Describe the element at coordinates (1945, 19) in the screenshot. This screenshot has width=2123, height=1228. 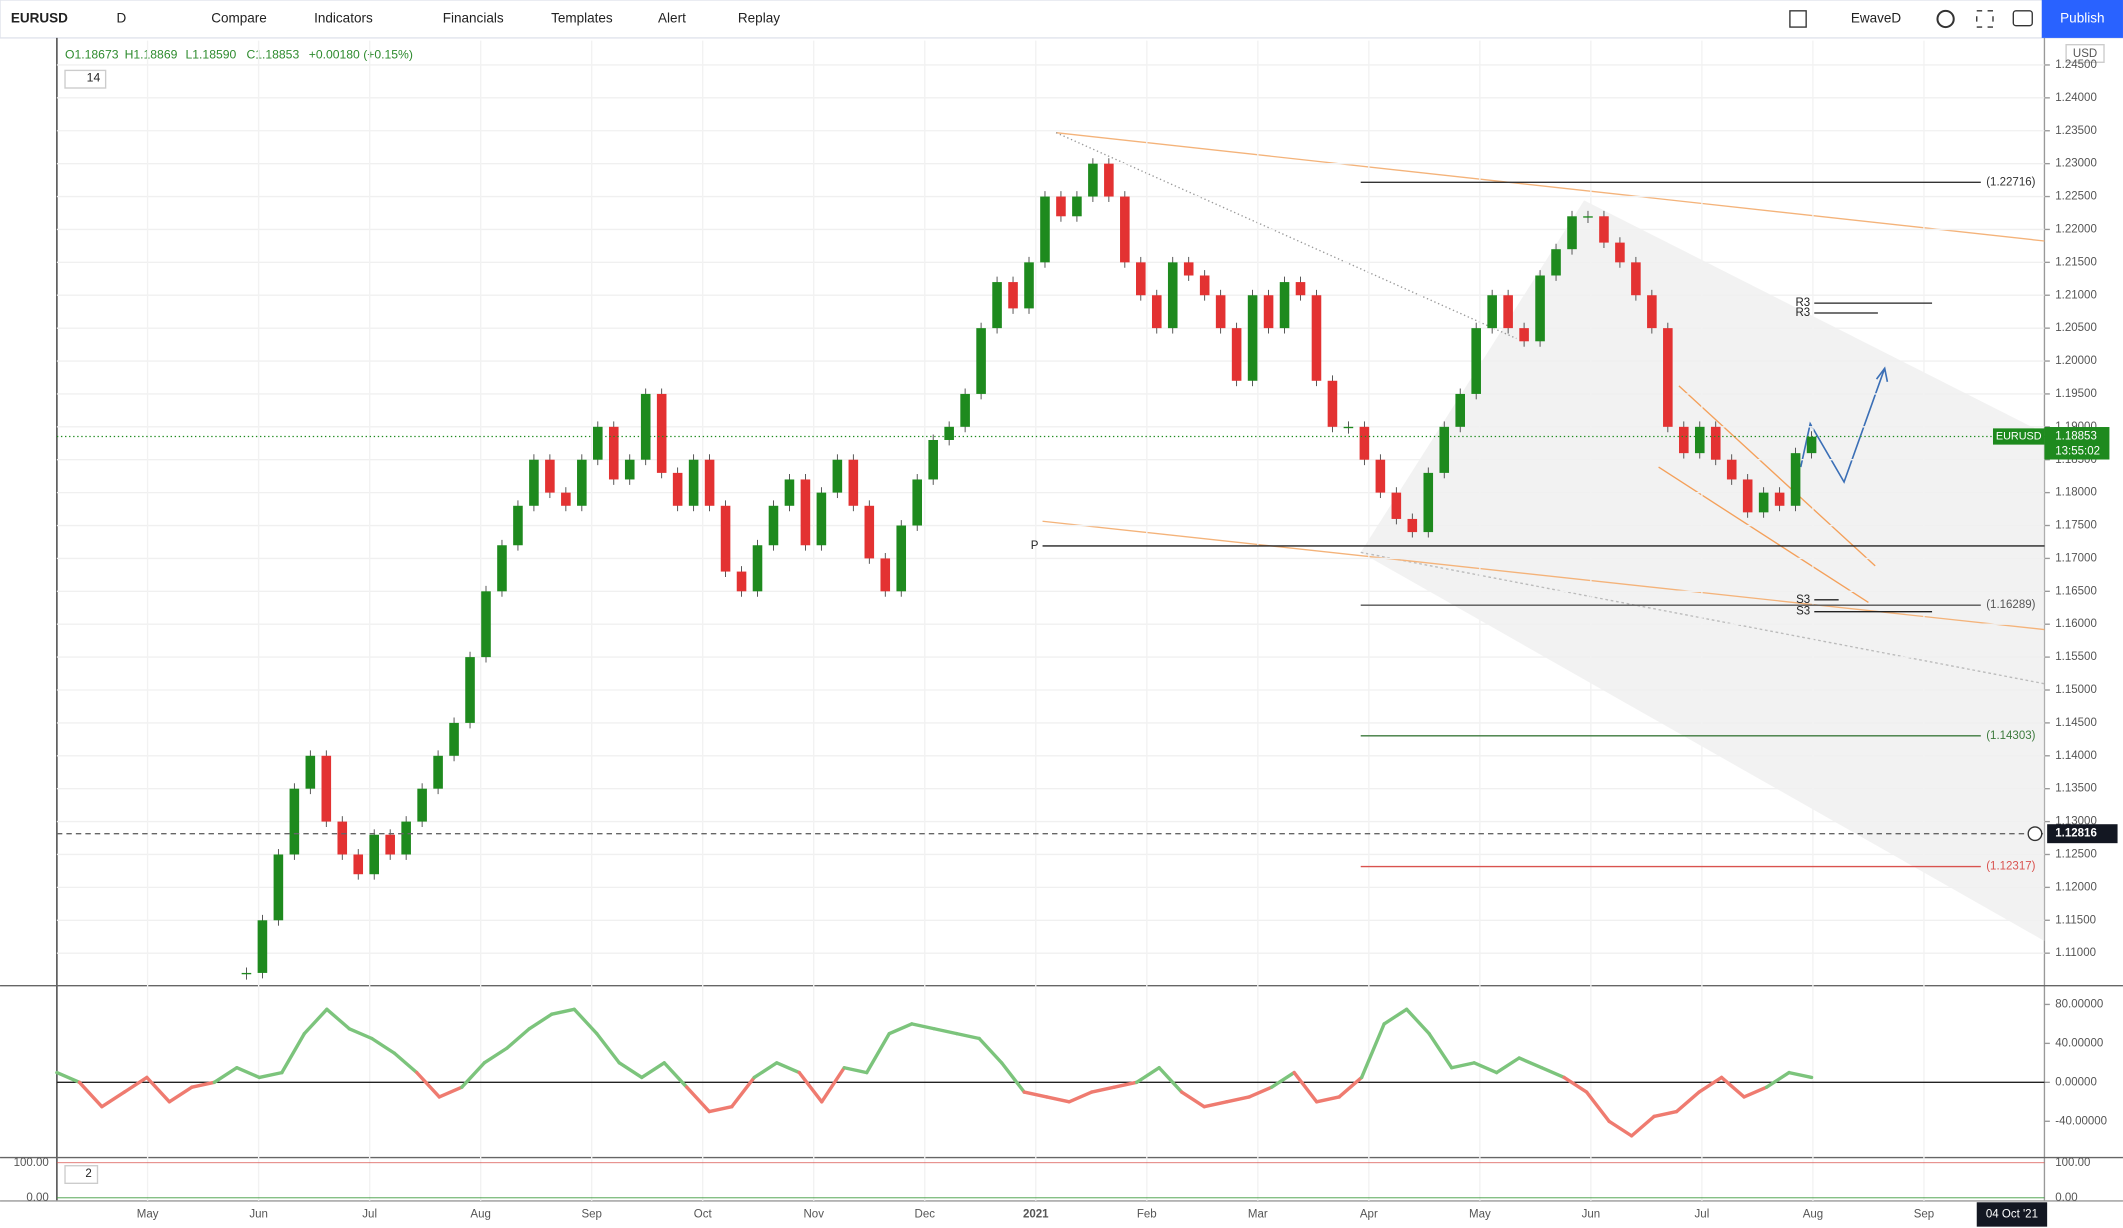
I see `settings-icon` at that location.